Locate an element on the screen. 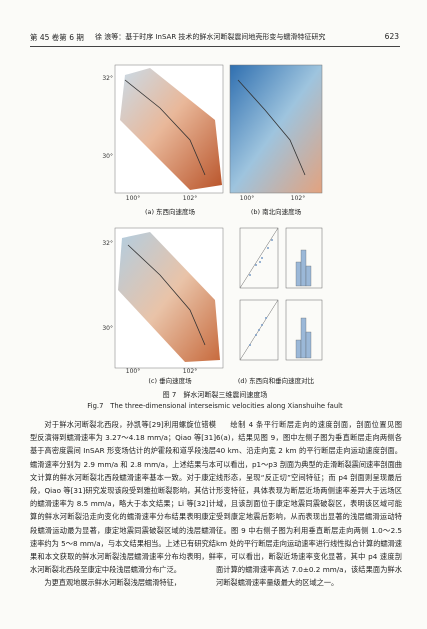  map-up is located at coordinates (169, 297).